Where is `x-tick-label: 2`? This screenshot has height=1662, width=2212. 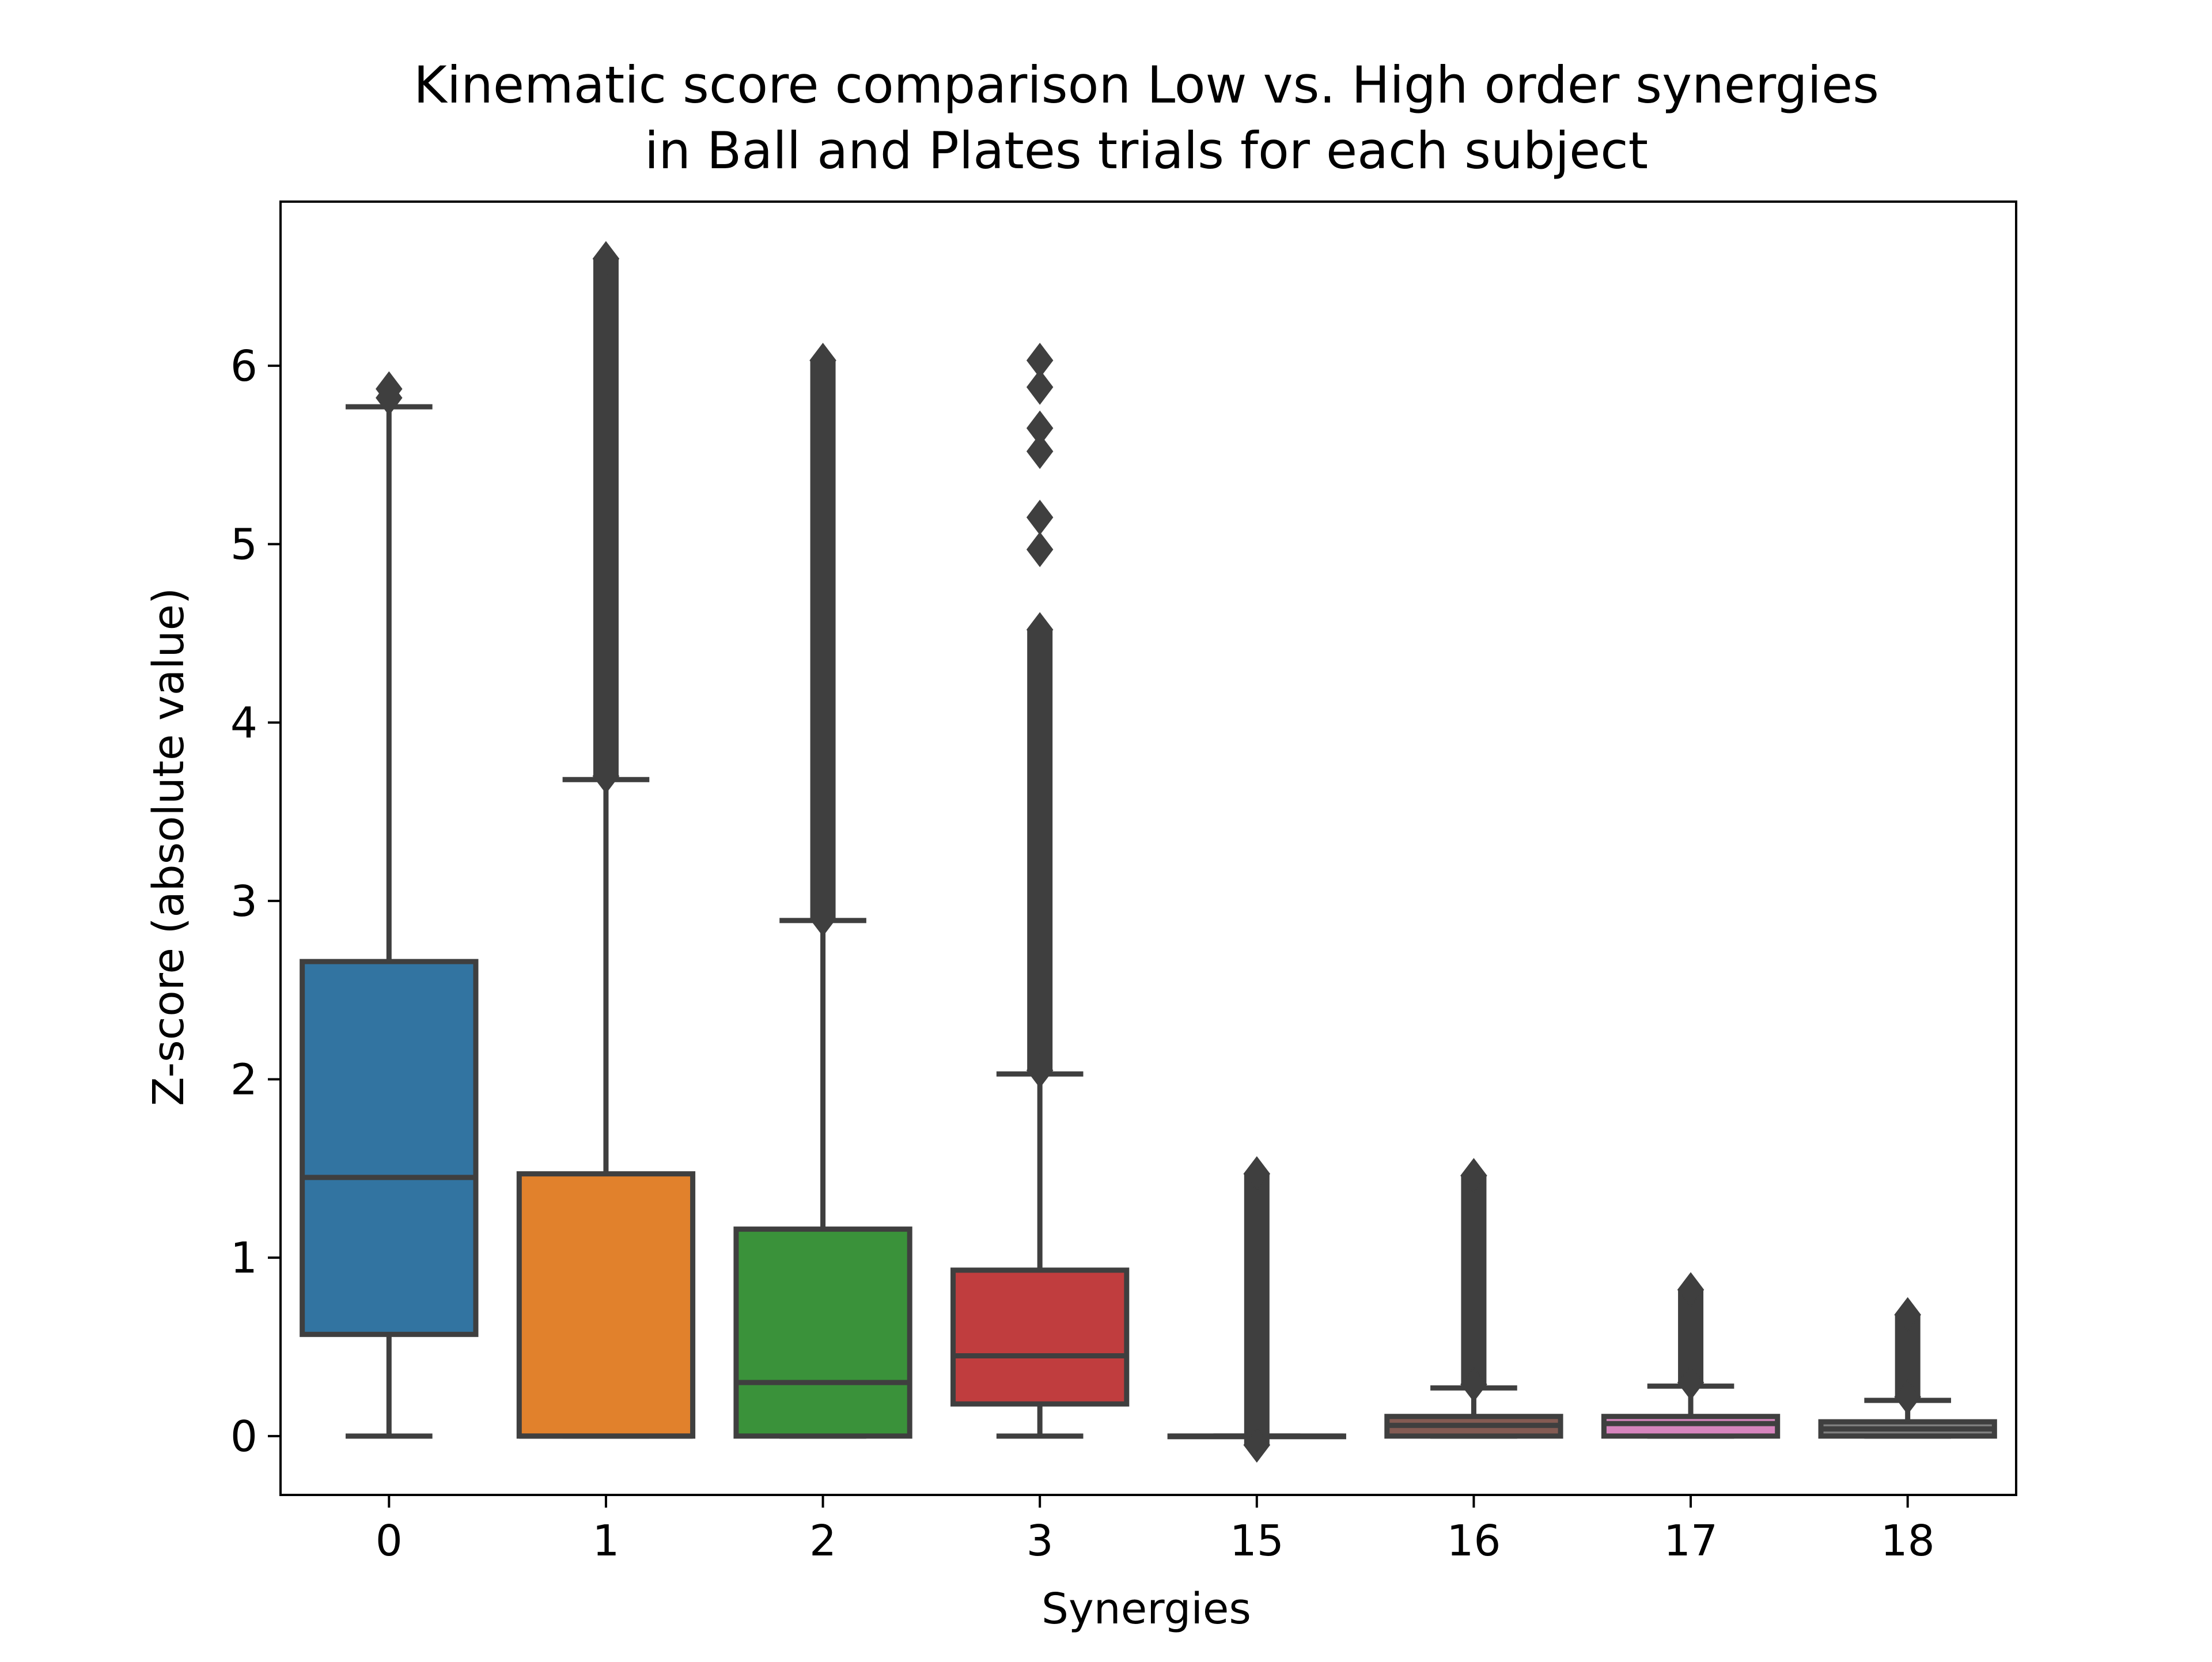 x-tick-label: 2 is located at coordinates (822, 1541).